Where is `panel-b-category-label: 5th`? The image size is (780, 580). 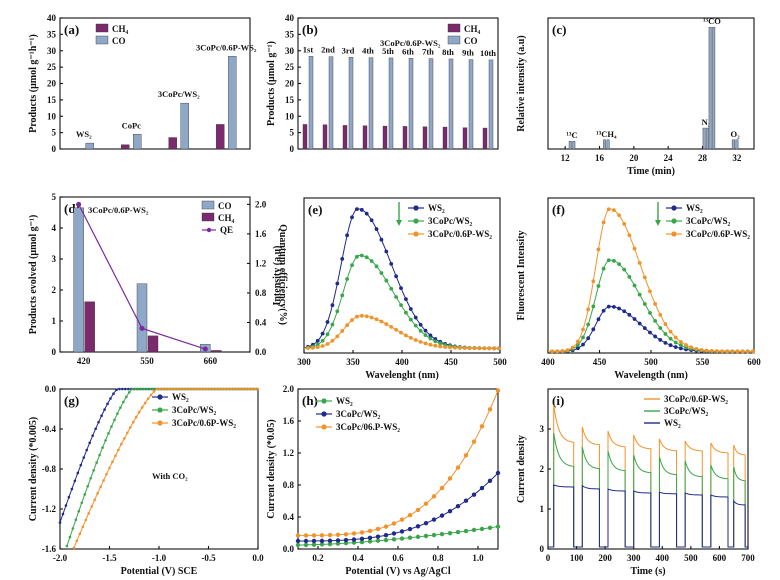 panel-b-category-label: 5th is located at coordinates (388, 51).